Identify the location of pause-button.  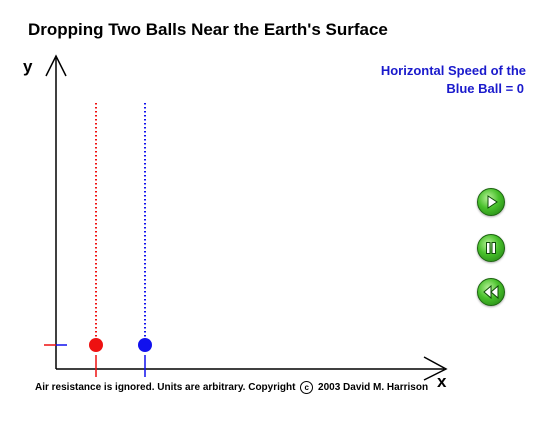
(491, 248).